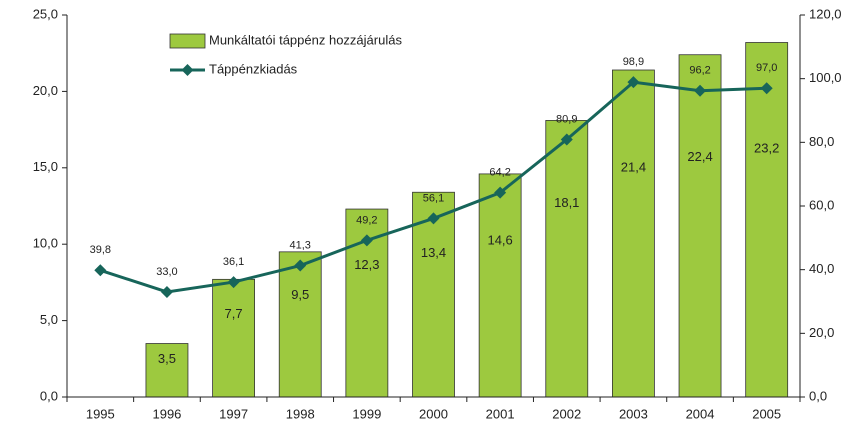  What do you see at coordinates (49, 395) in the screenshot?
I see `y-tick-label: 0,0` at bounding box center [49, 395].